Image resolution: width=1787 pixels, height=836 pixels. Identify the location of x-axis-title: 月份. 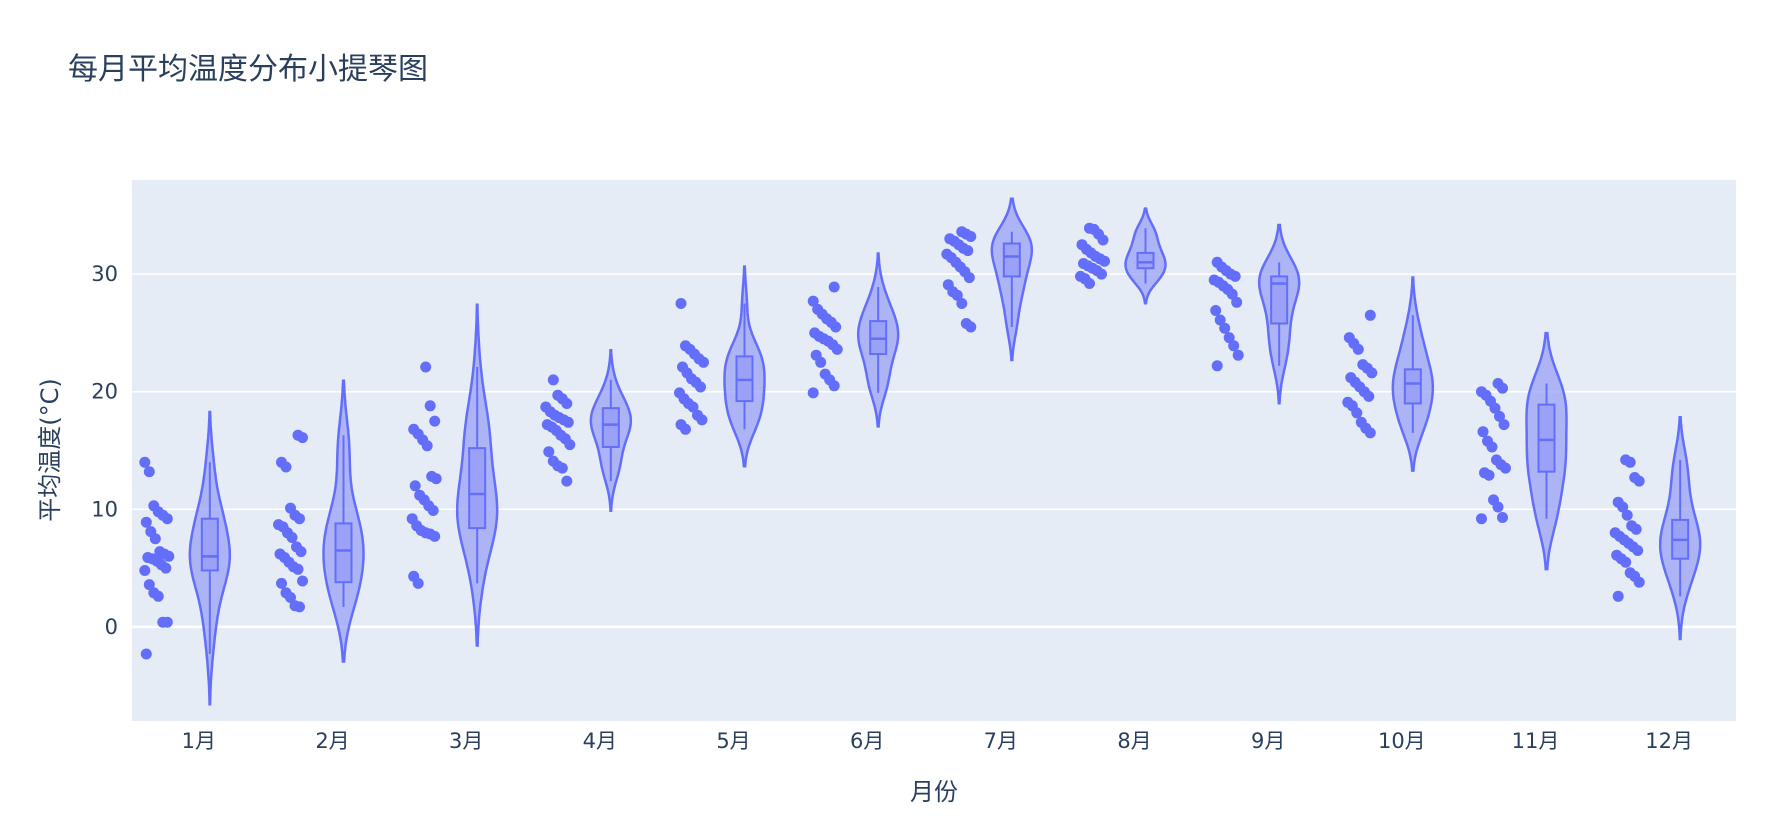
(934, 792).